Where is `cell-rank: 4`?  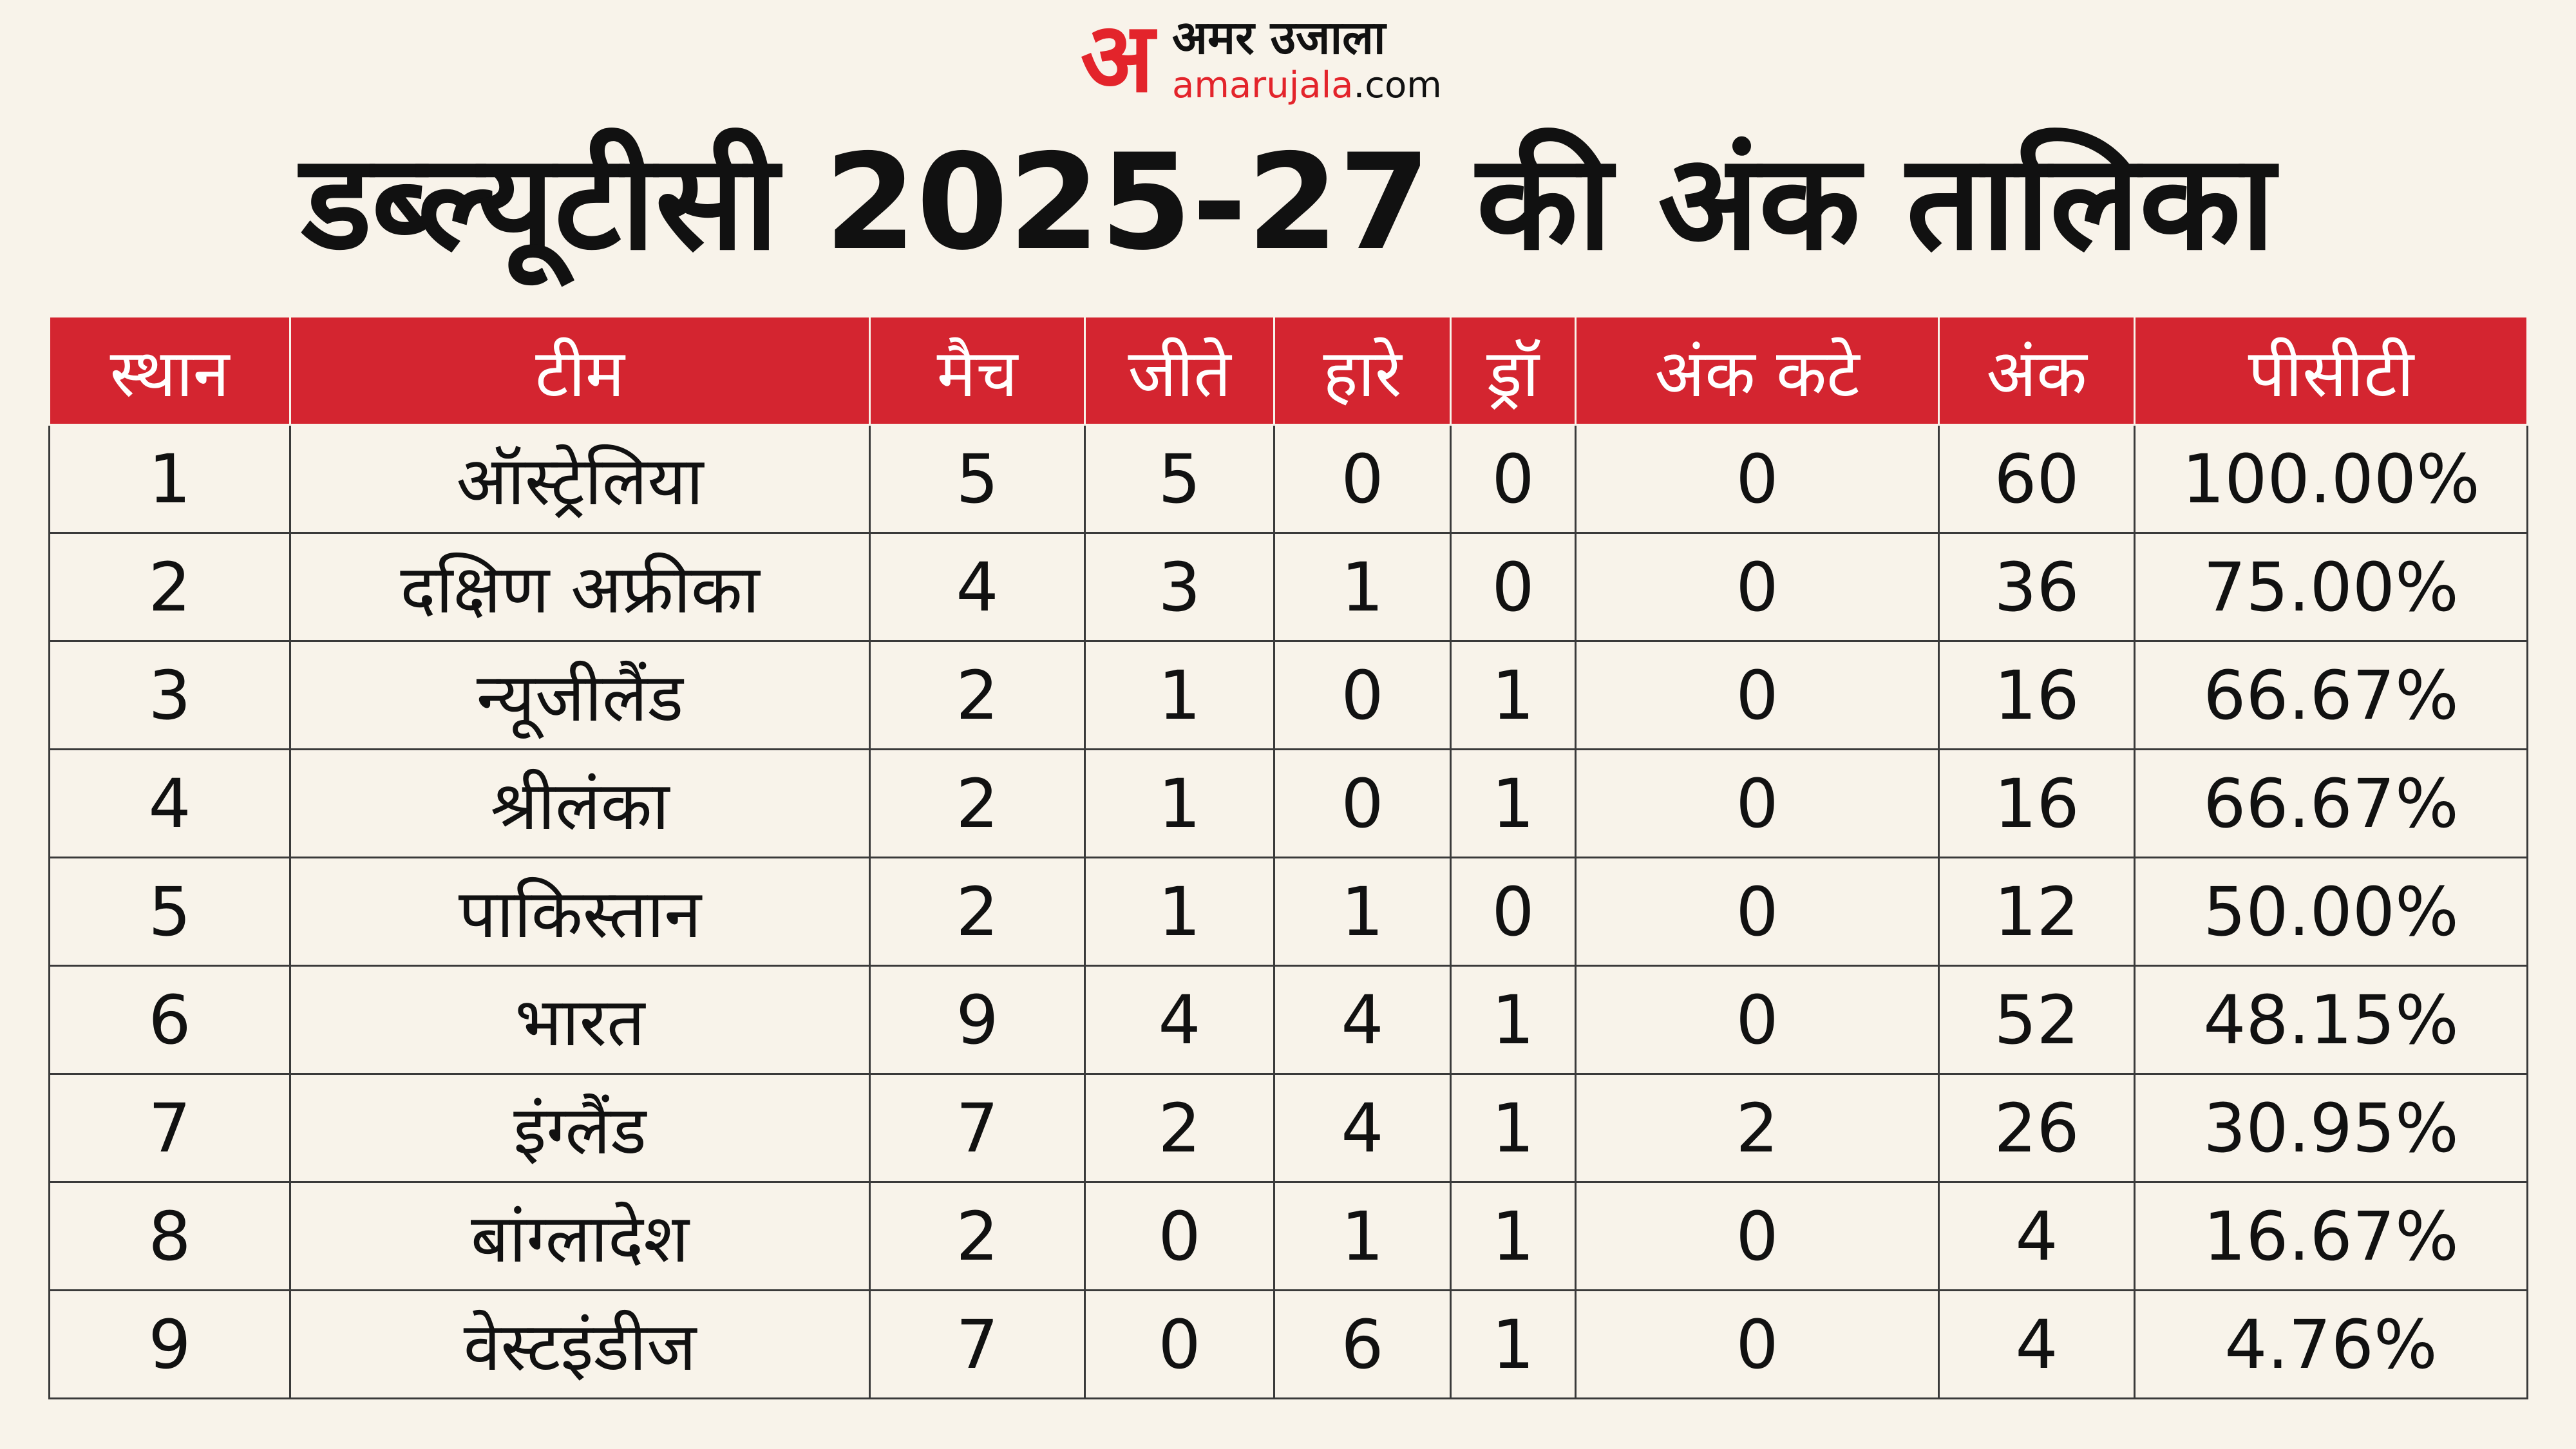
cell-rank: 4 is located at coordinates (169, 803).